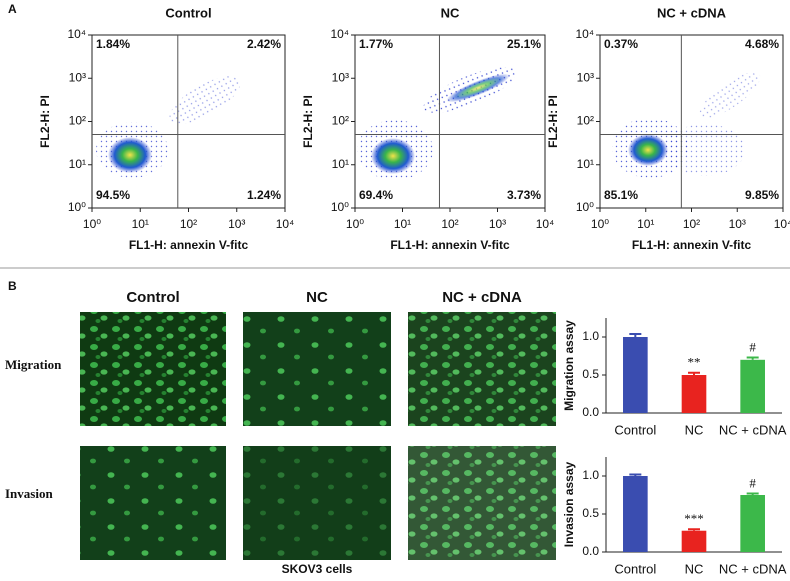  I want to click on y-axis-label: Migration assay, so click(569, 365).